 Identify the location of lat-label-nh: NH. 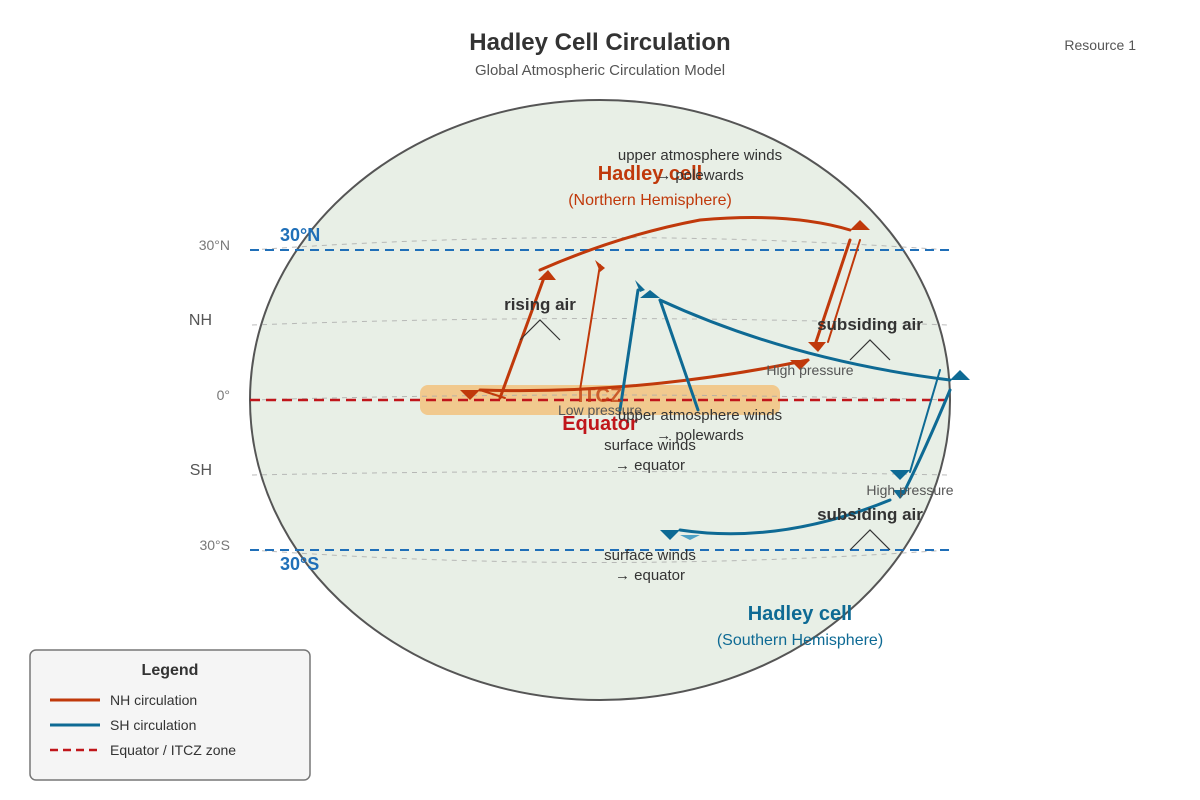
(200, 320).